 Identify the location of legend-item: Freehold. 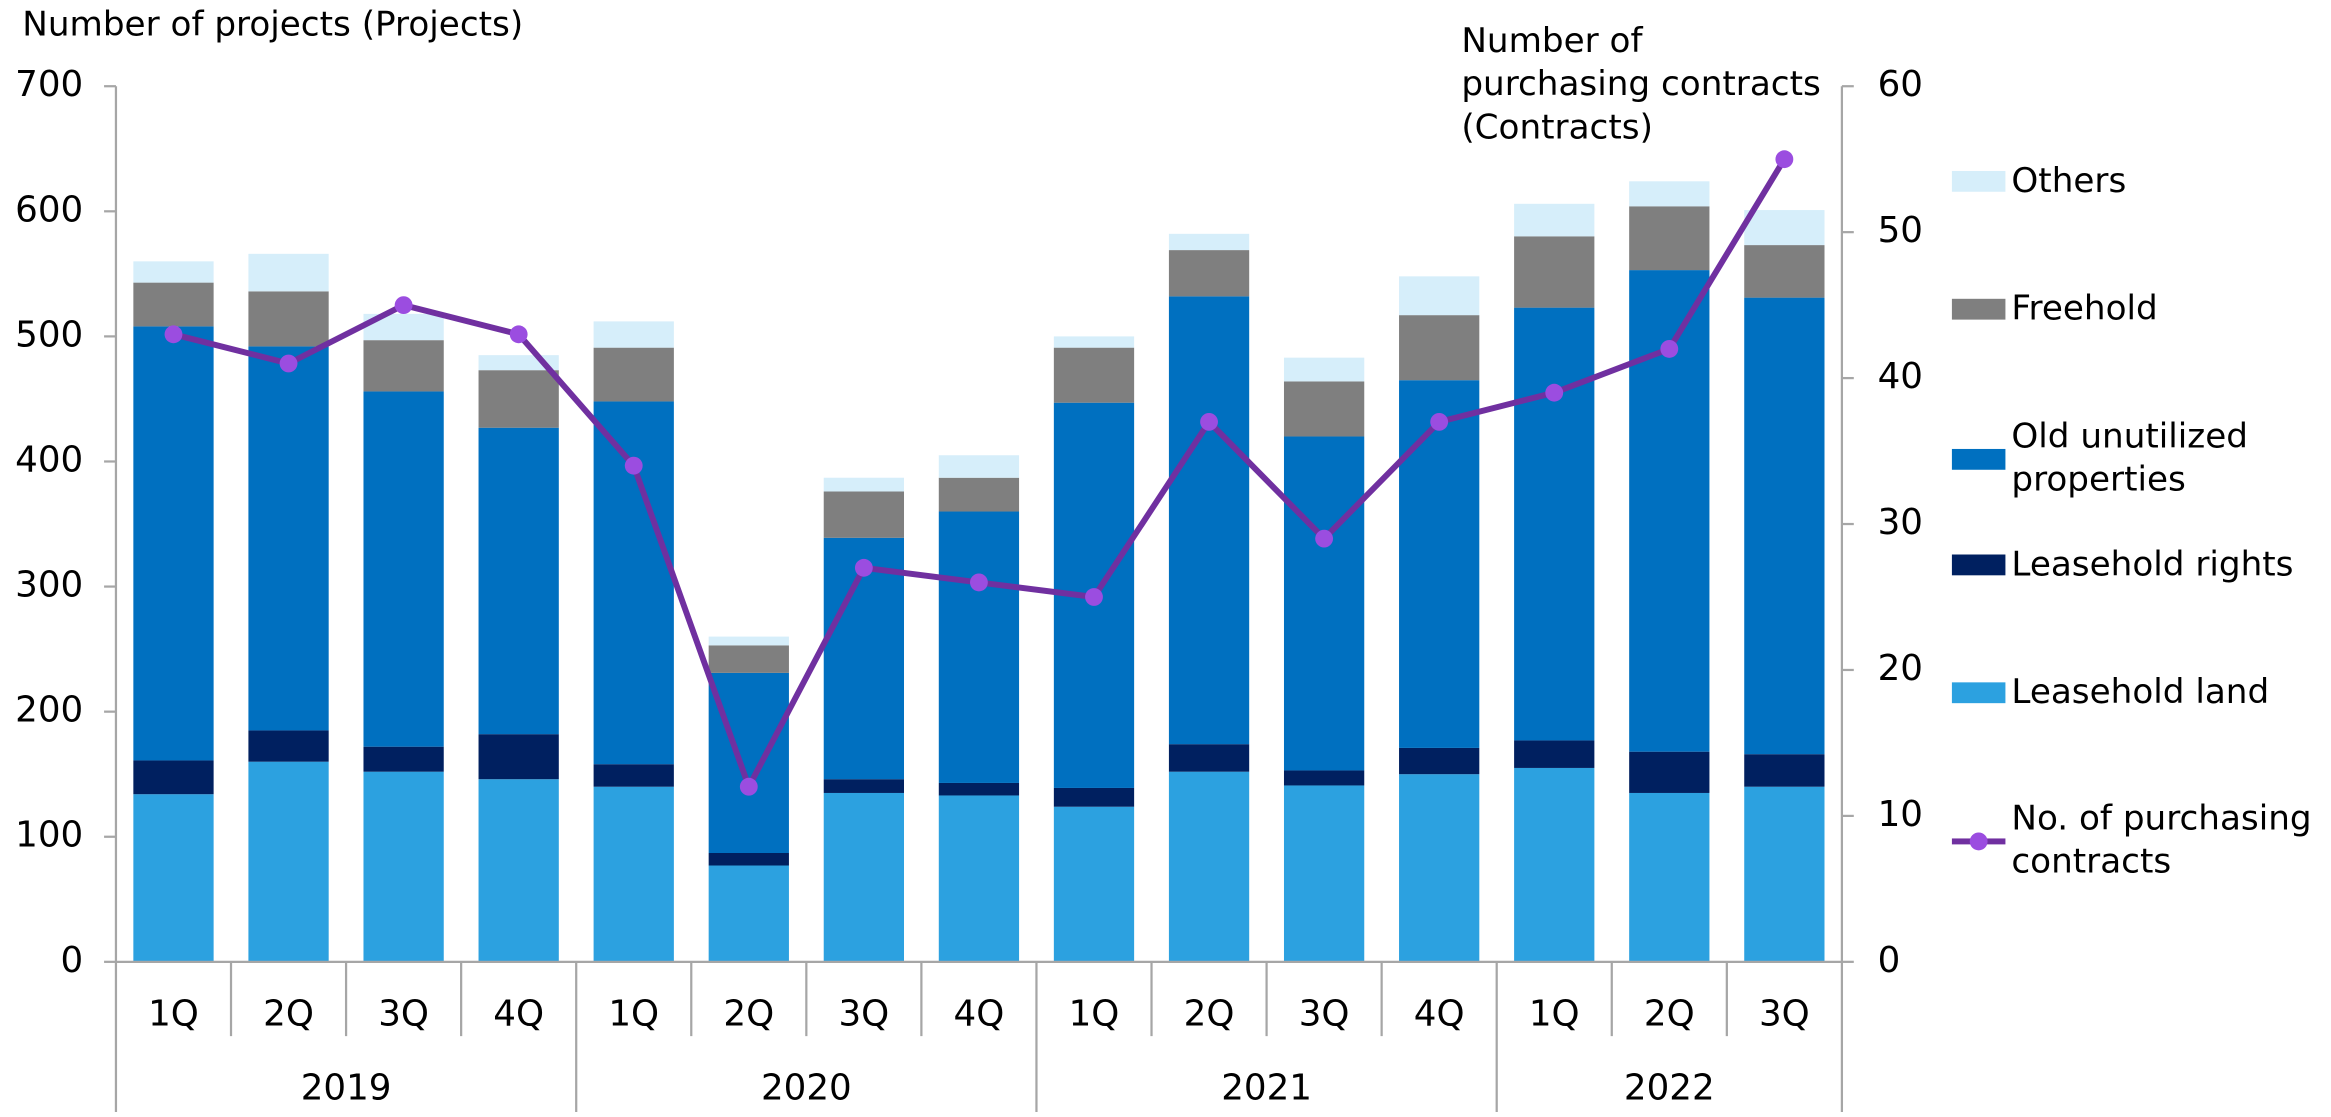
(2137, 309).